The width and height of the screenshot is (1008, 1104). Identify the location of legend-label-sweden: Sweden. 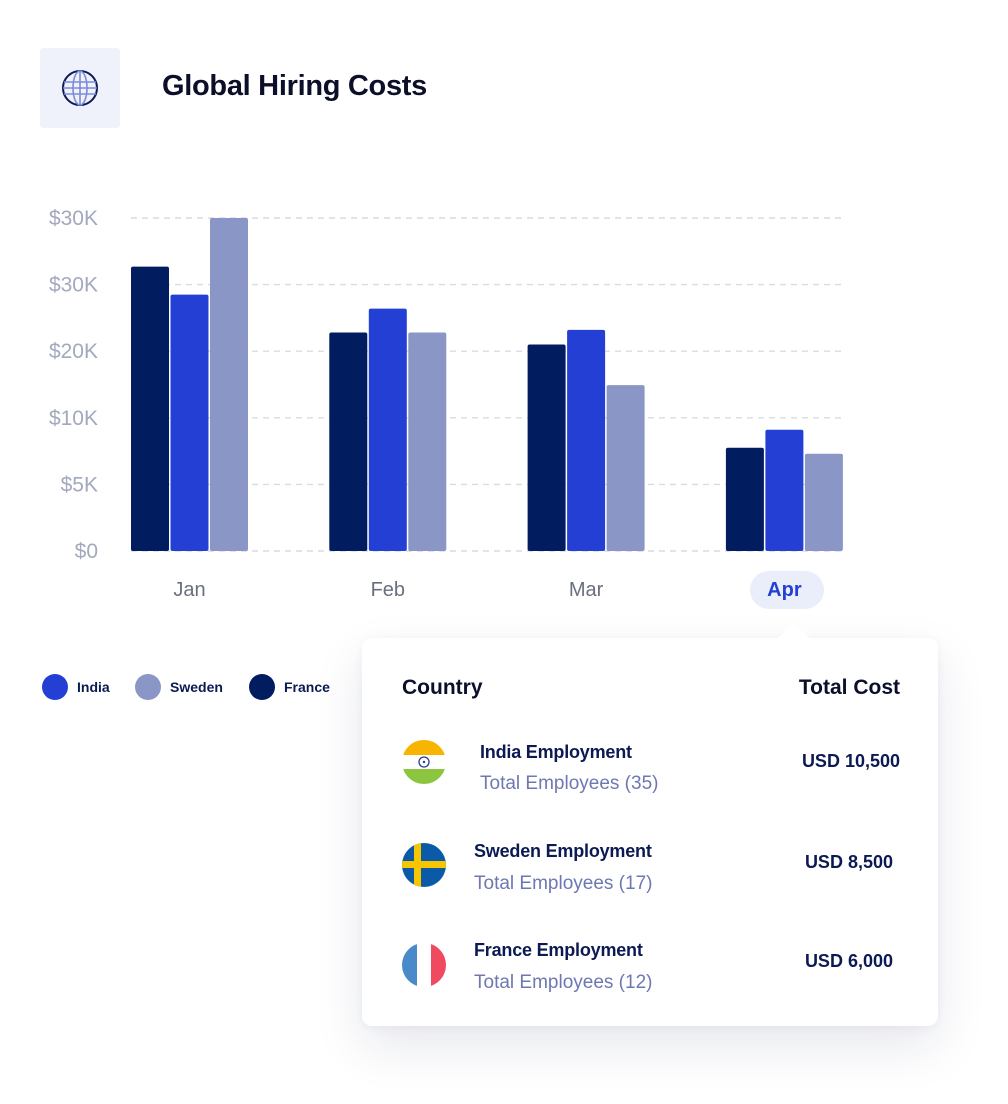
(196, 687).